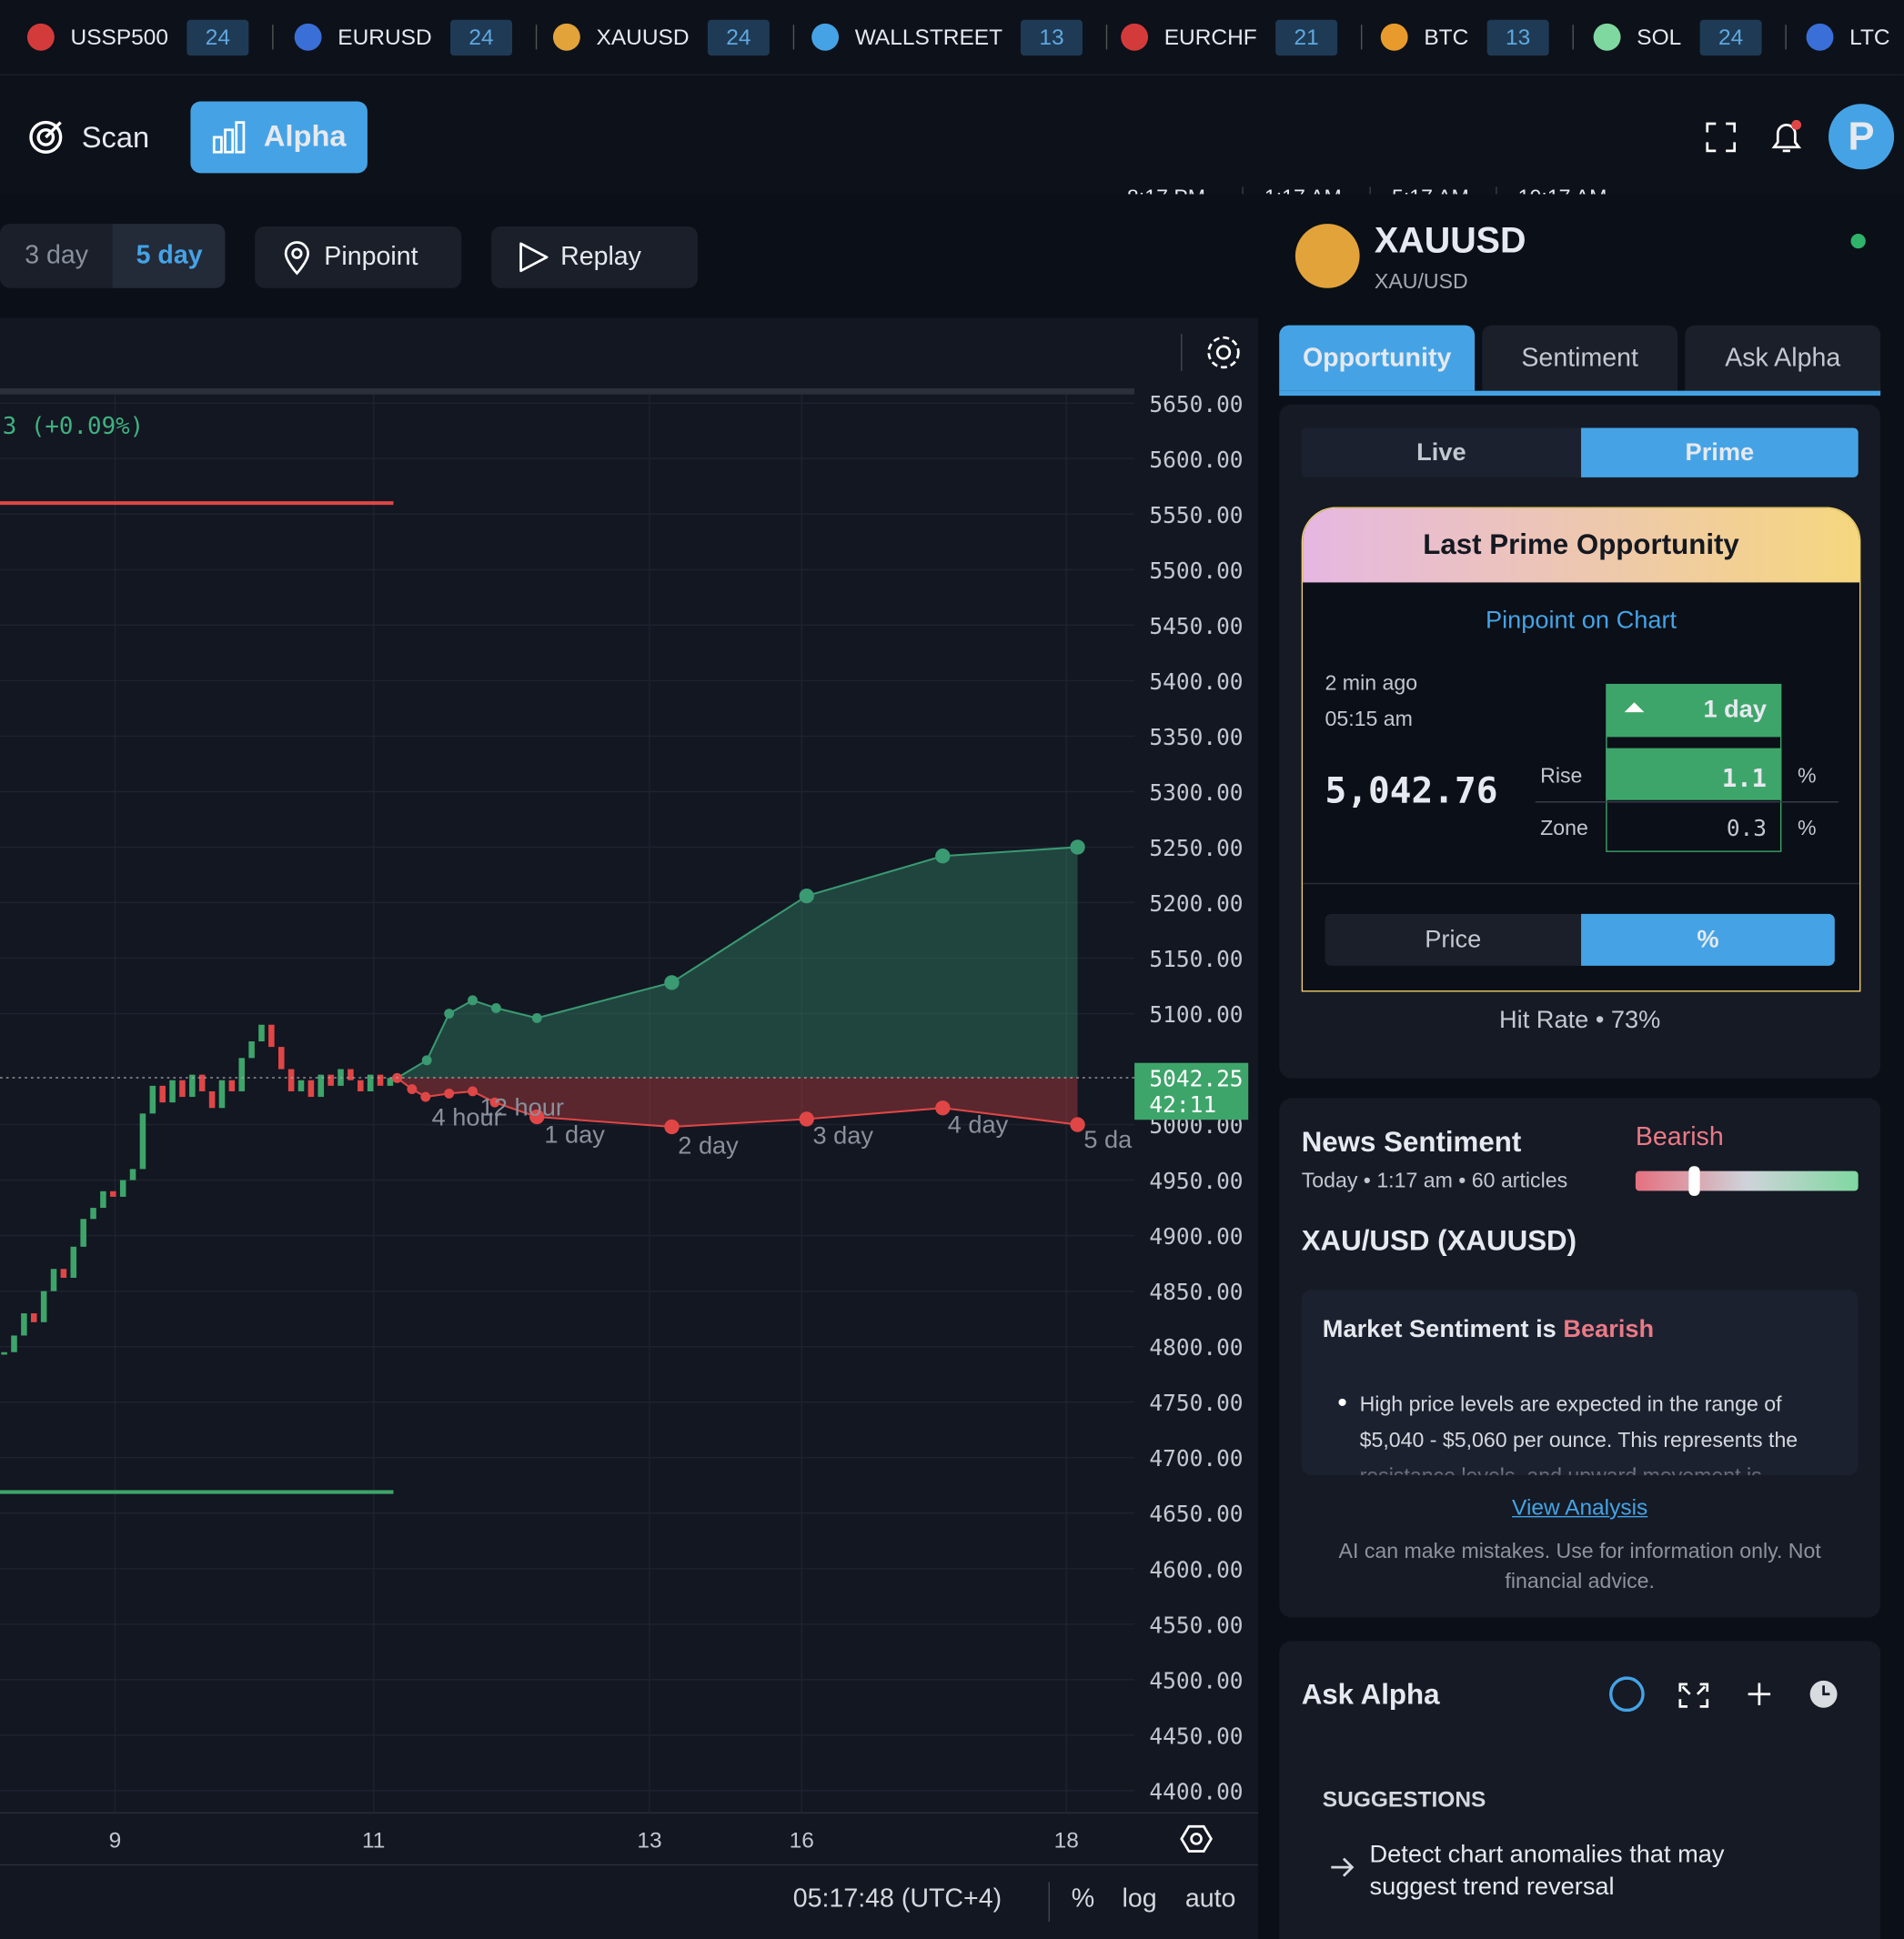 This screenshot has height=1939, width=1904. Describe the element at coordinates (279, 137) in the screenshot. I see `alpha-button: Alpha` at that location.